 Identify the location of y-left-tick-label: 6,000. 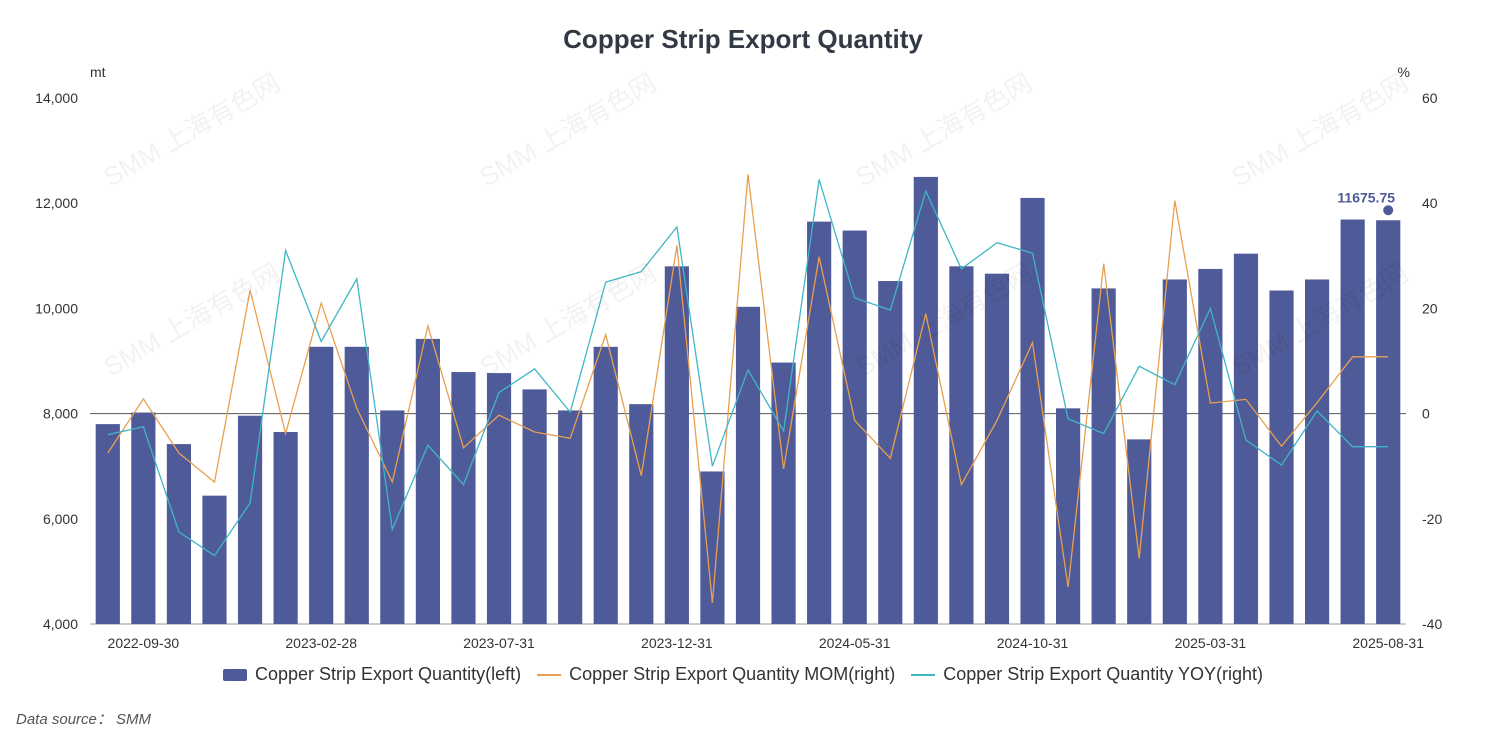
(60, 519).